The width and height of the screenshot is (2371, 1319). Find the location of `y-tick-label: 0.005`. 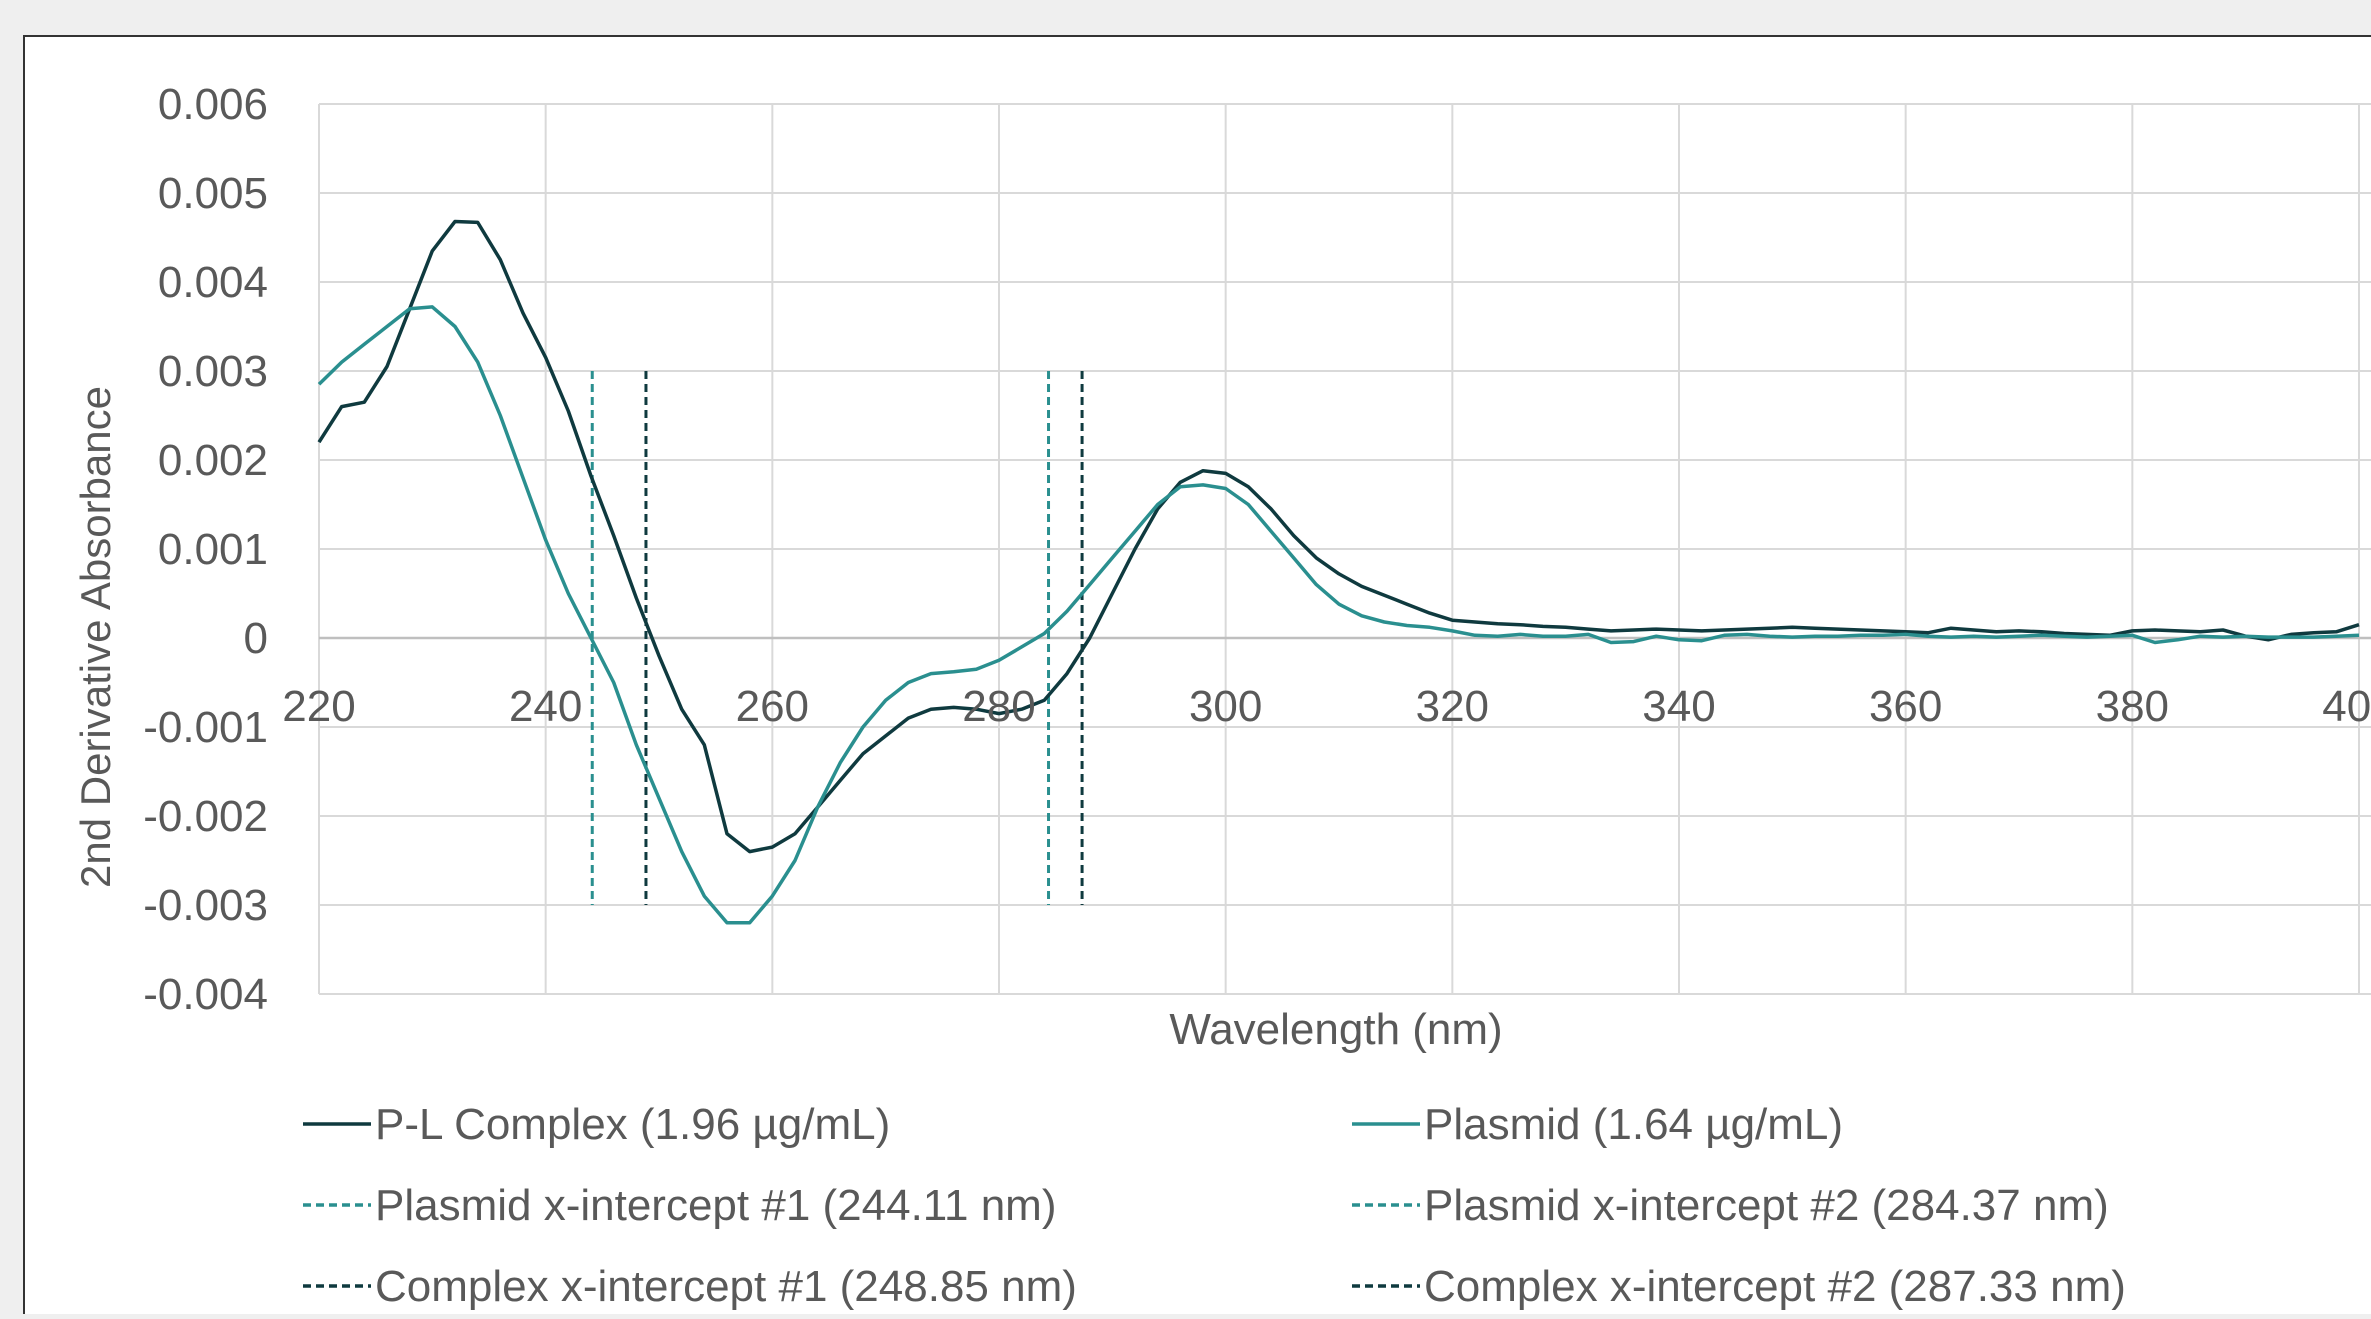

y-tick-label: 0.005 is located at coordinates (213, 193).